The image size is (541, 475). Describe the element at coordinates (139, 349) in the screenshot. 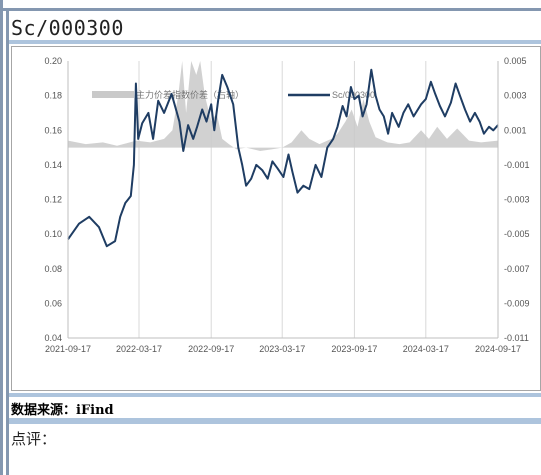

I see `x-tick-label: 2022-03-17` at that location.